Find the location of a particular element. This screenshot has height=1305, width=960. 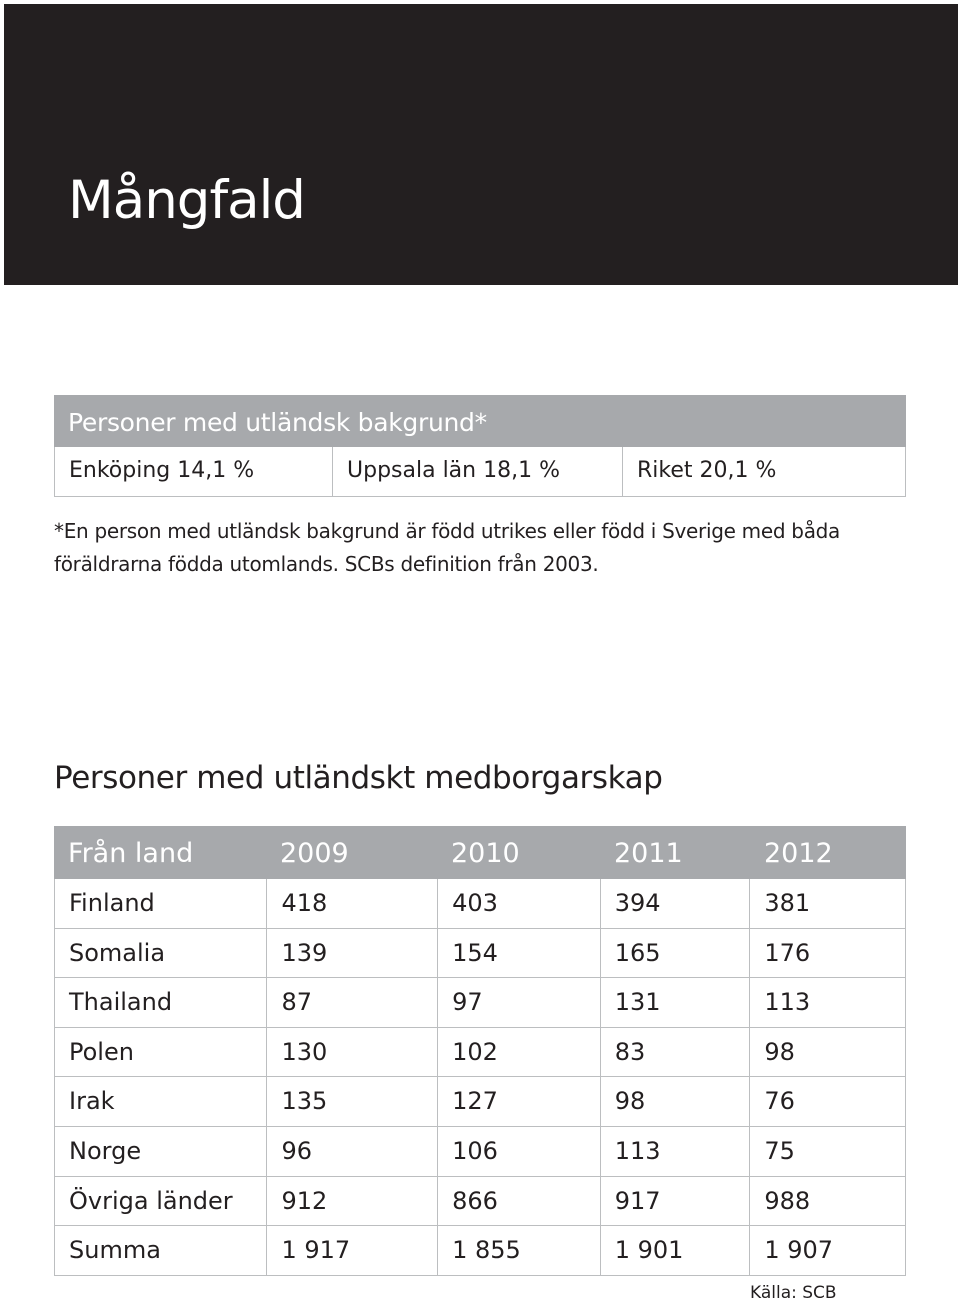

page-title: Mångfald is located at coordinates (187, 200).